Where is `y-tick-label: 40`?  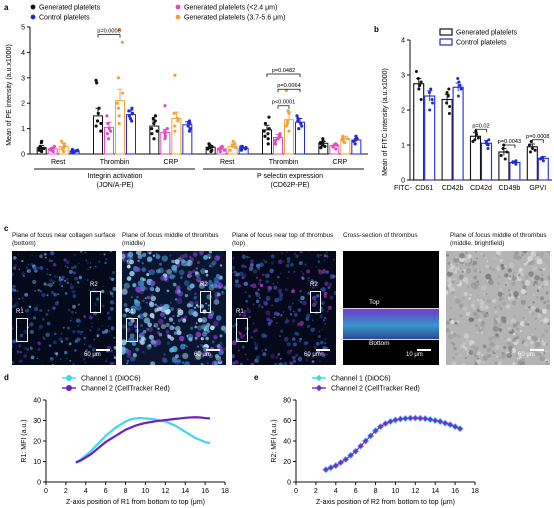 y-tick-label: 40 is located at coordinates (37, 401).